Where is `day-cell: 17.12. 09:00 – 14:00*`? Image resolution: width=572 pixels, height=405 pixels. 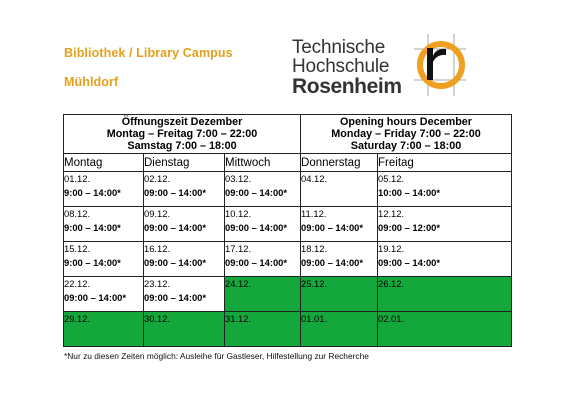 day-cell: 17.12. 09:00 – 14:00* is located at coordinates (262, 259).